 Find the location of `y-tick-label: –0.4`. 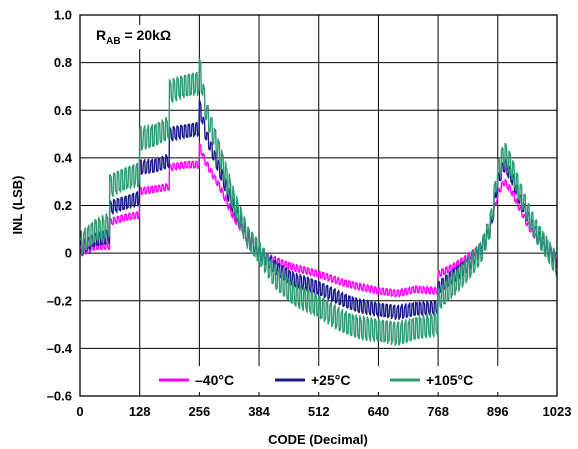

y-tick-label: –0.4 is located at coordinates (60, 348).